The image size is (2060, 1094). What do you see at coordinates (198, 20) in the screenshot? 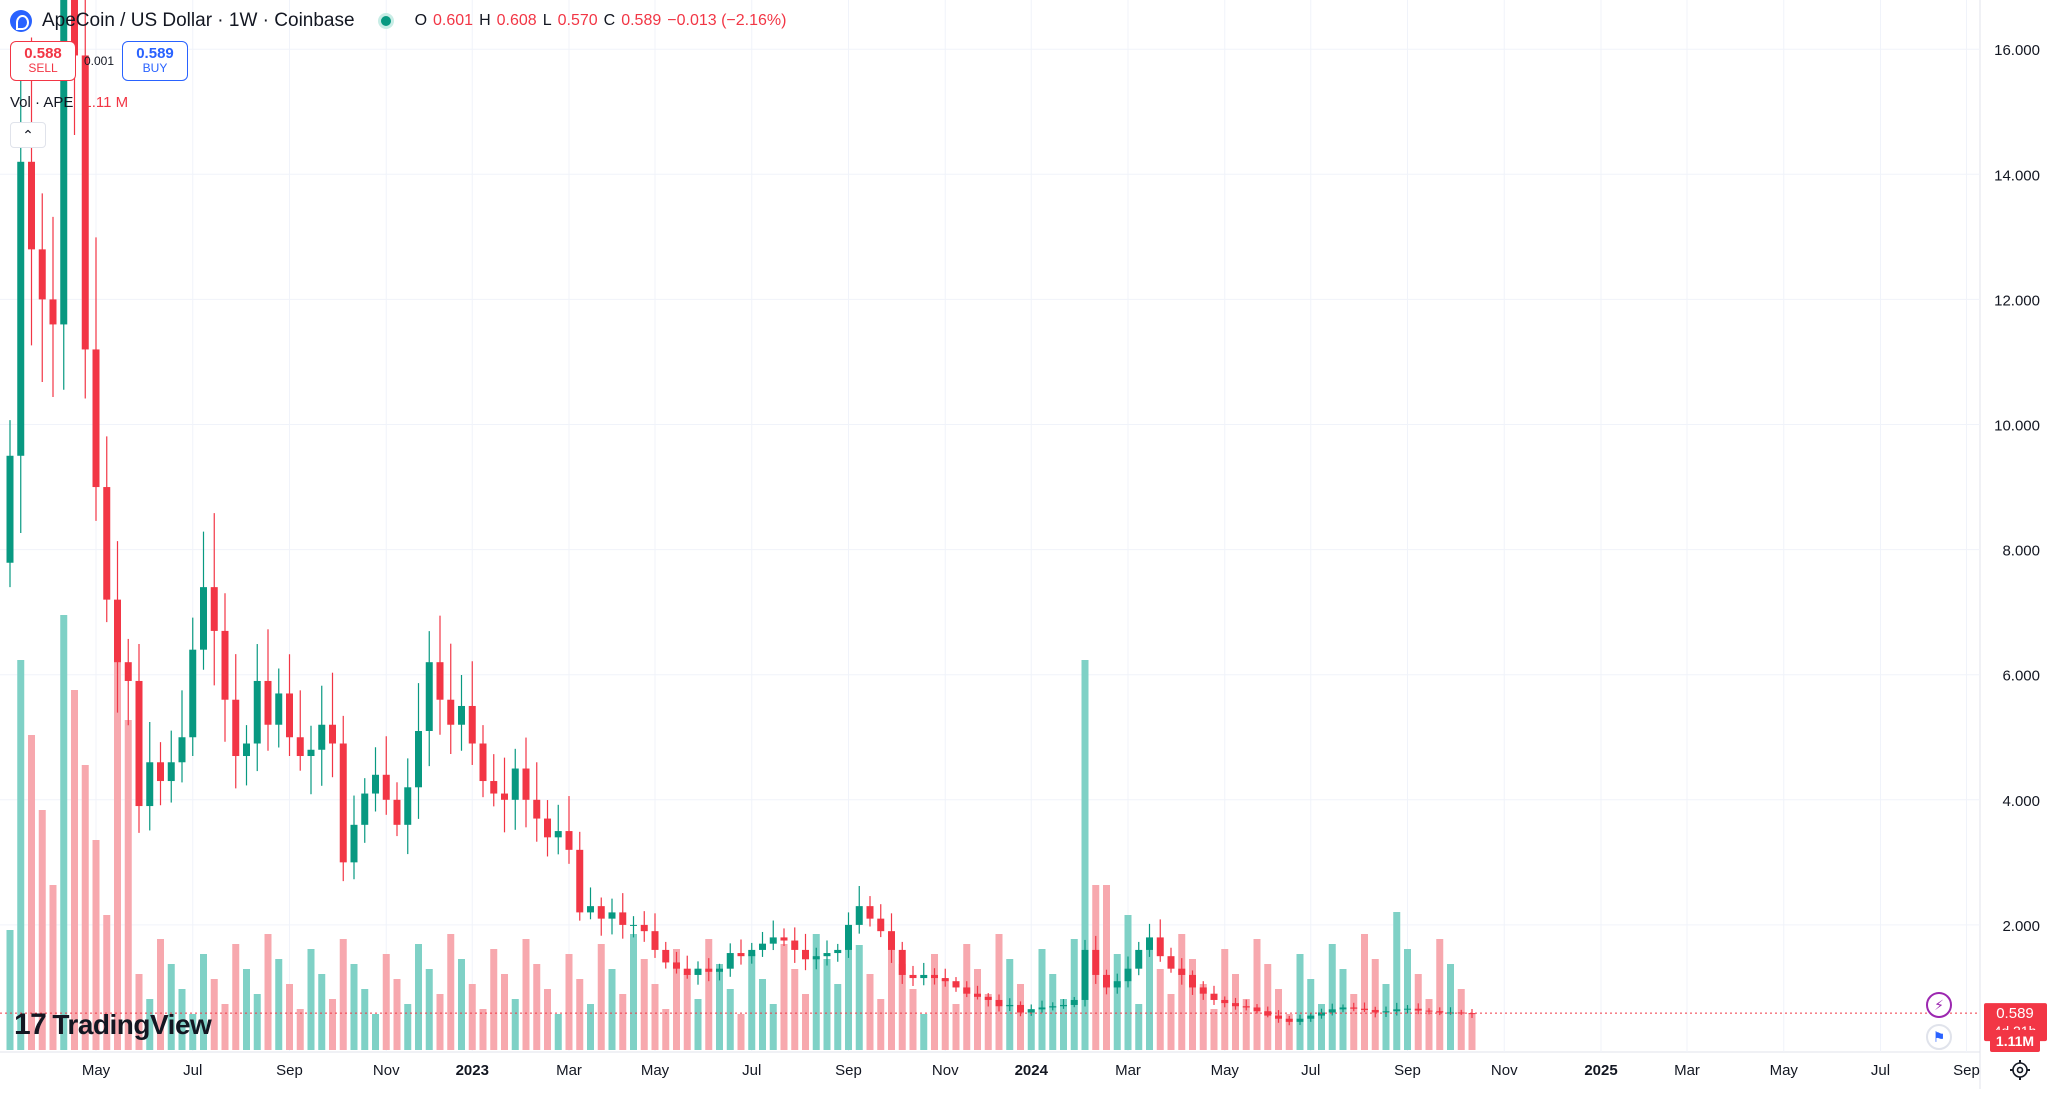
I see `symbol-title: ApeCoin / US Dollar · 1W · Coinbase` at bounding box center [198, 20].